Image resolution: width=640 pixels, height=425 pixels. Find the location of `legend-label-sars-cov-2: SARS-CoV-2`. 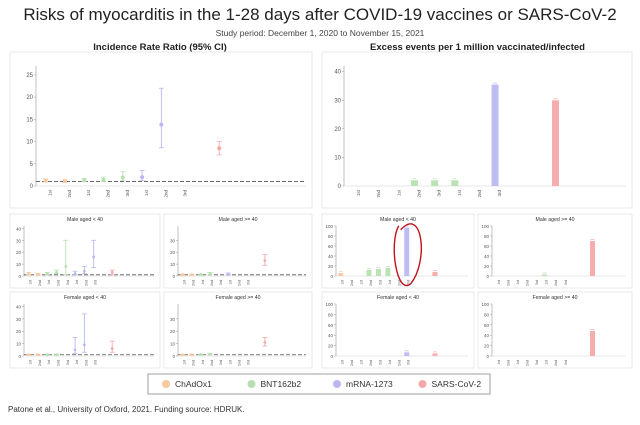

legend-label-sars-cov-2: SARS-CoV-2 is located at coordinates (457, 384).